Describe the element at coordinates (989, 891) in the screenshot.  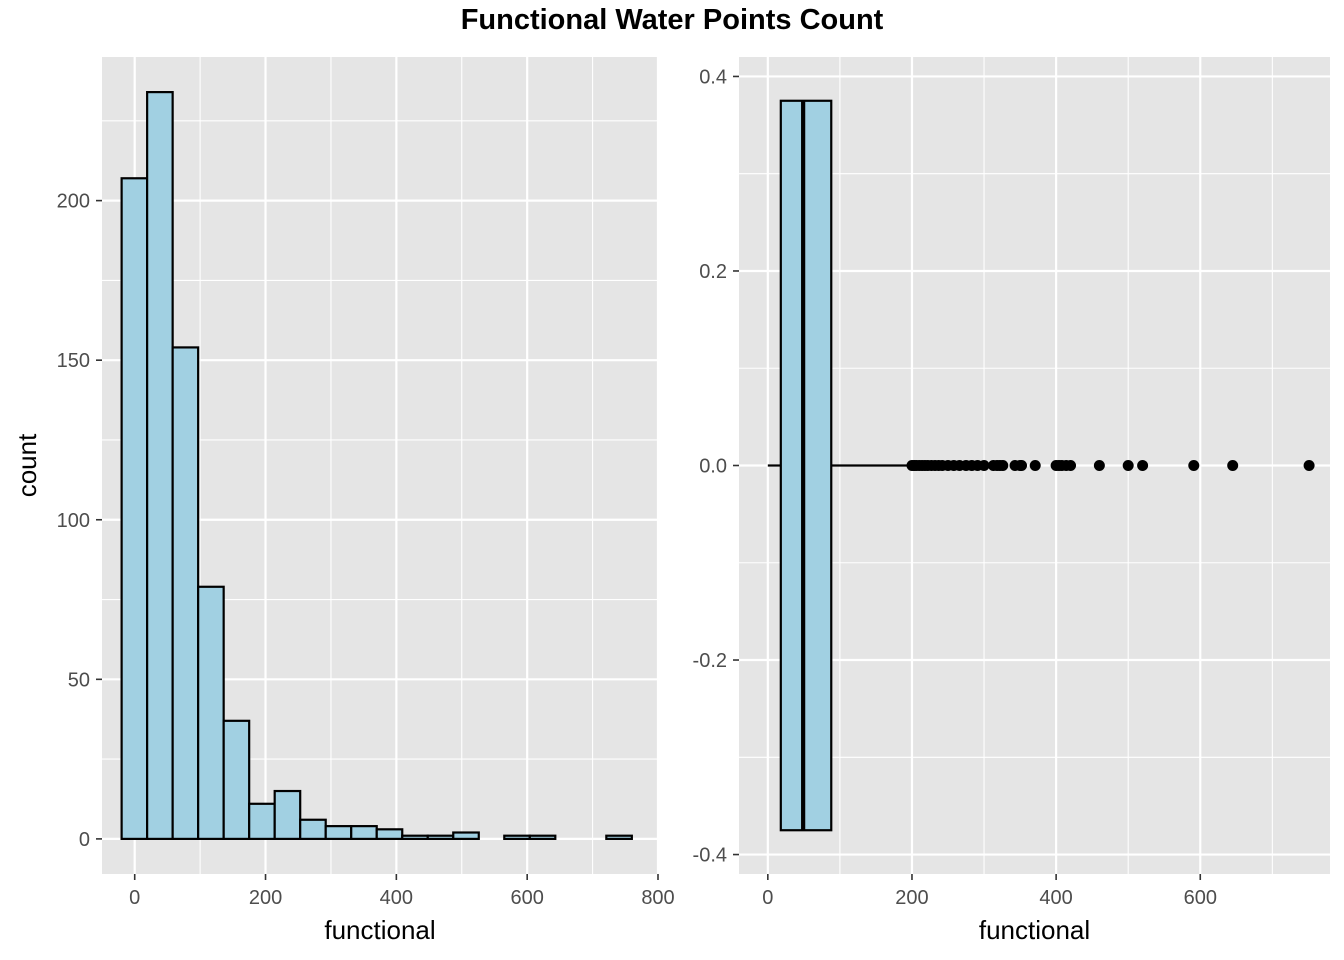
I see `boxplot-x-ticks: 0 200 400 600` at that location.